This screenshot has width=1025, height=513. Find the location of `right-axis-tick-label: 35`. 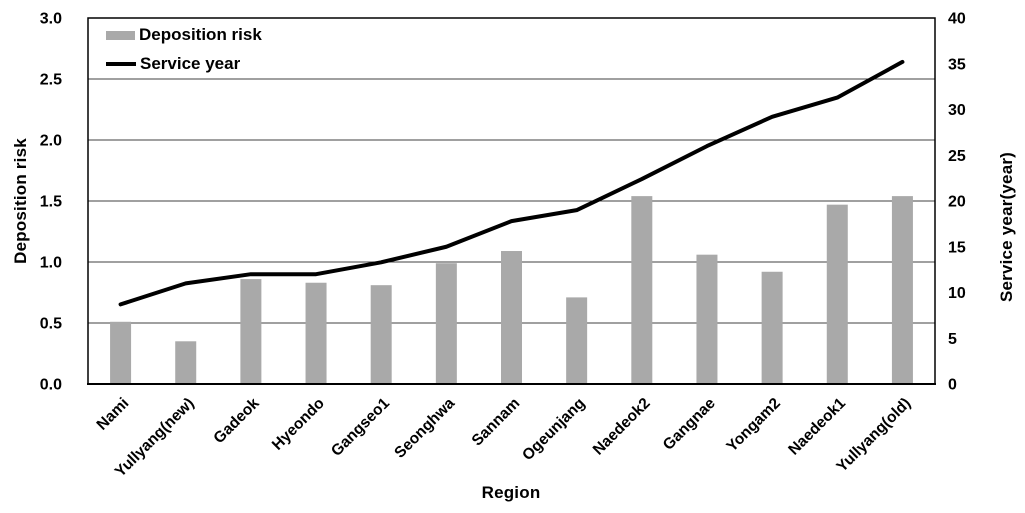

right-axis-tick-label: 35 is located at coordinates (957, 64).